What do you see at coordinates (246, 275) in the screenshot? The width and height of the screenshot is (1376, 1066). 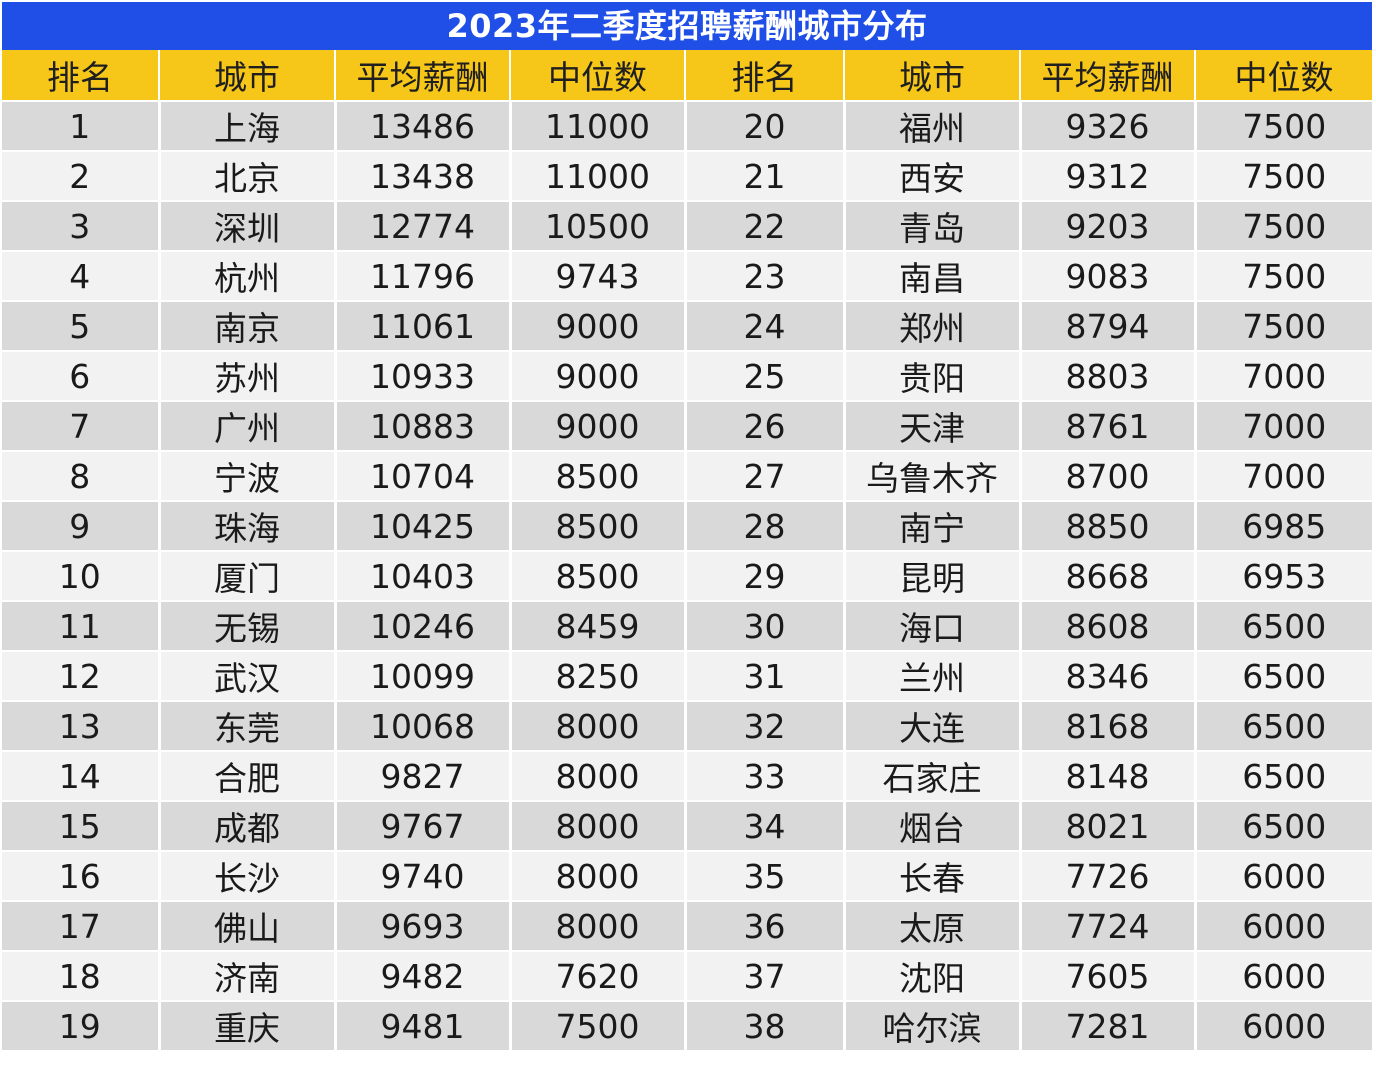 I see `cell-city-left: 杭州` at bounding box center [246, 275].